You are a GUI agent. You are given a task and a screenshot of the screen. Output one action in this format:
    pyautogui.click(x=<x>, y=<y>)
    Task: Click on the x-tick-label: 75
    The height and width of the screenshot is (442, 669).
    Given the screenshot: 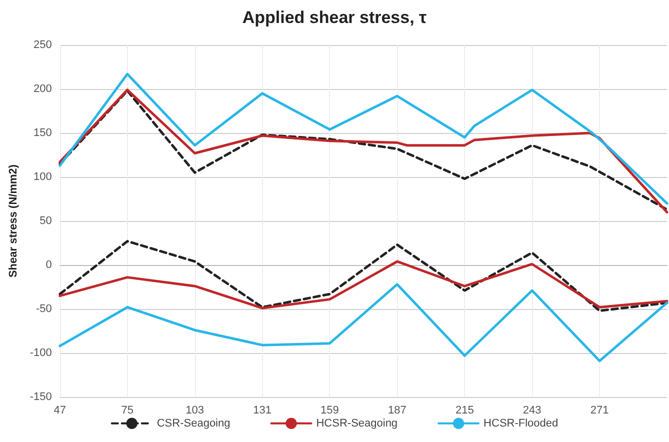 What is the action you would take?
    pyautogui.click(x=127, y=410)
    